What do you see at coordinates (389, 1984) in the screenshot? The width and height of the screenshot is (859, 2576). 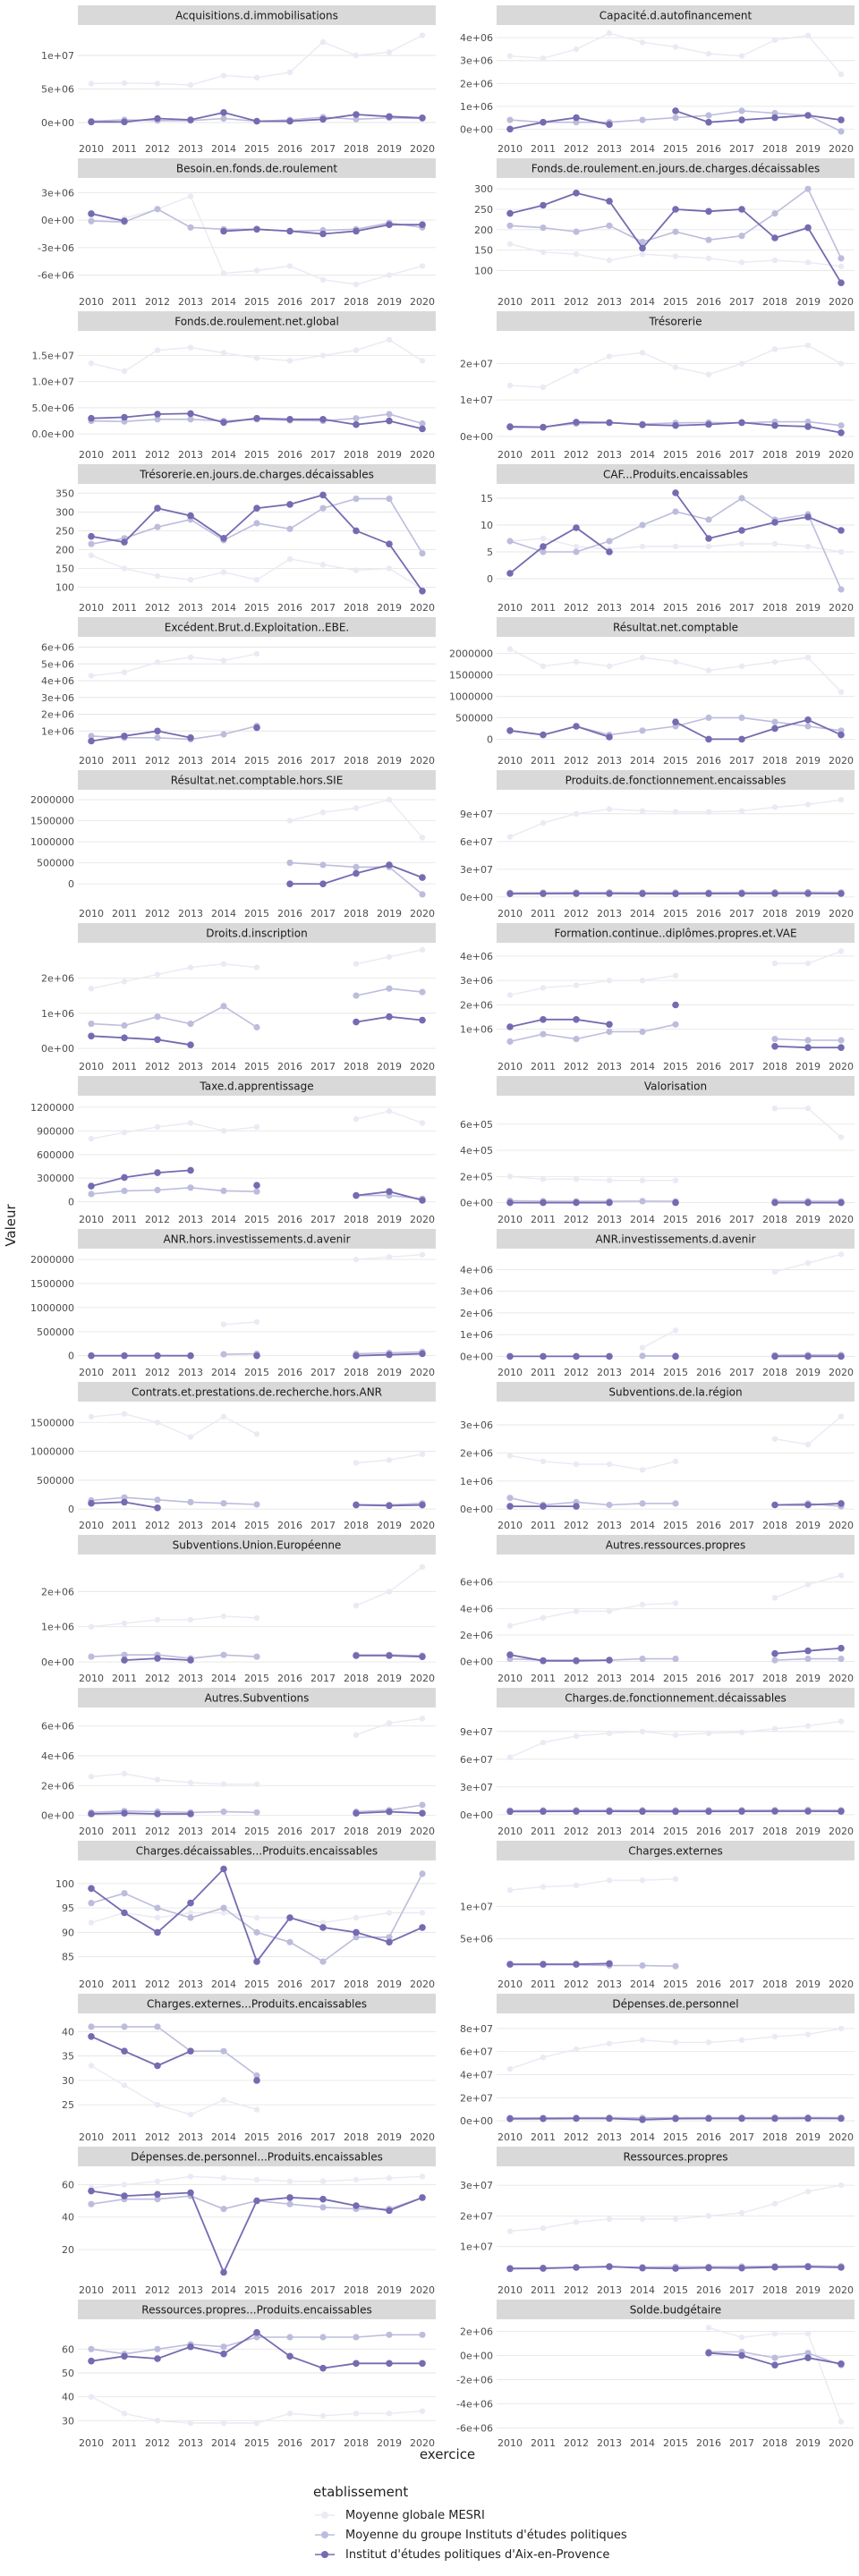 I see `x-tick-label: 2019` at bounding box center [389, 1984].